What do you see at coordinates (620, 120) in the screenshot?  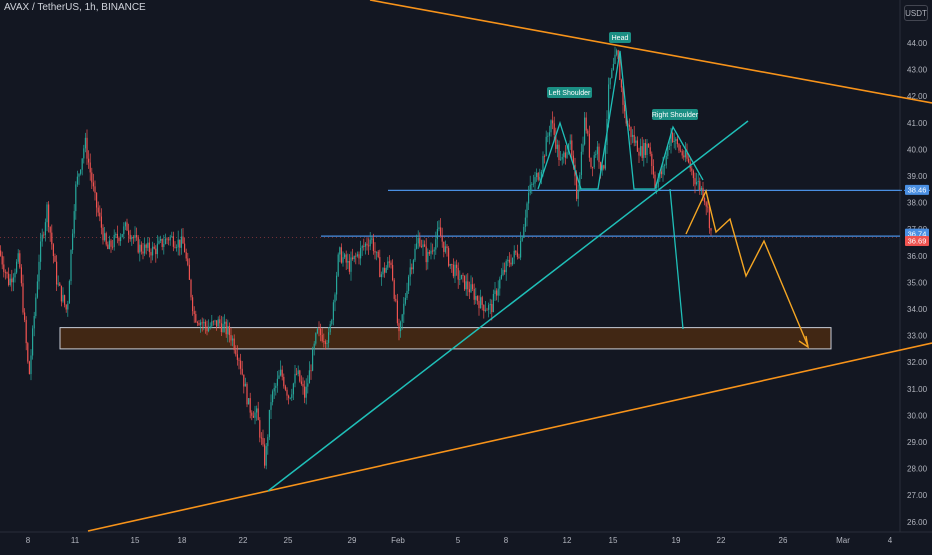 I see `head-shoulders-pattern` at bounding box center [620, 120].